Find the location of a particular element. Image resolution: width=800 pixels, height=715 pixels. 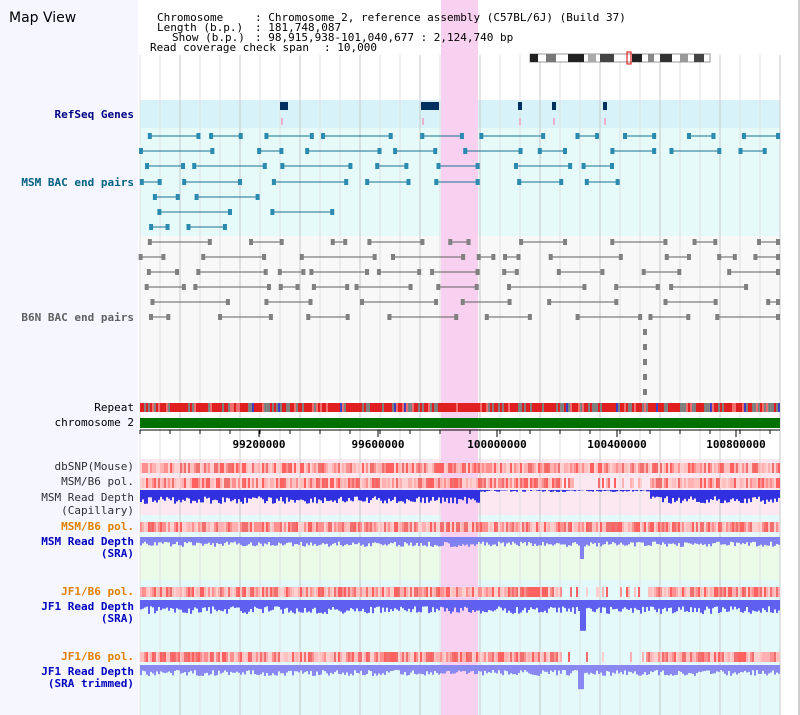

track-label-b6n-bac: B6N BAC end pairs is located at coordinates (77, 317).